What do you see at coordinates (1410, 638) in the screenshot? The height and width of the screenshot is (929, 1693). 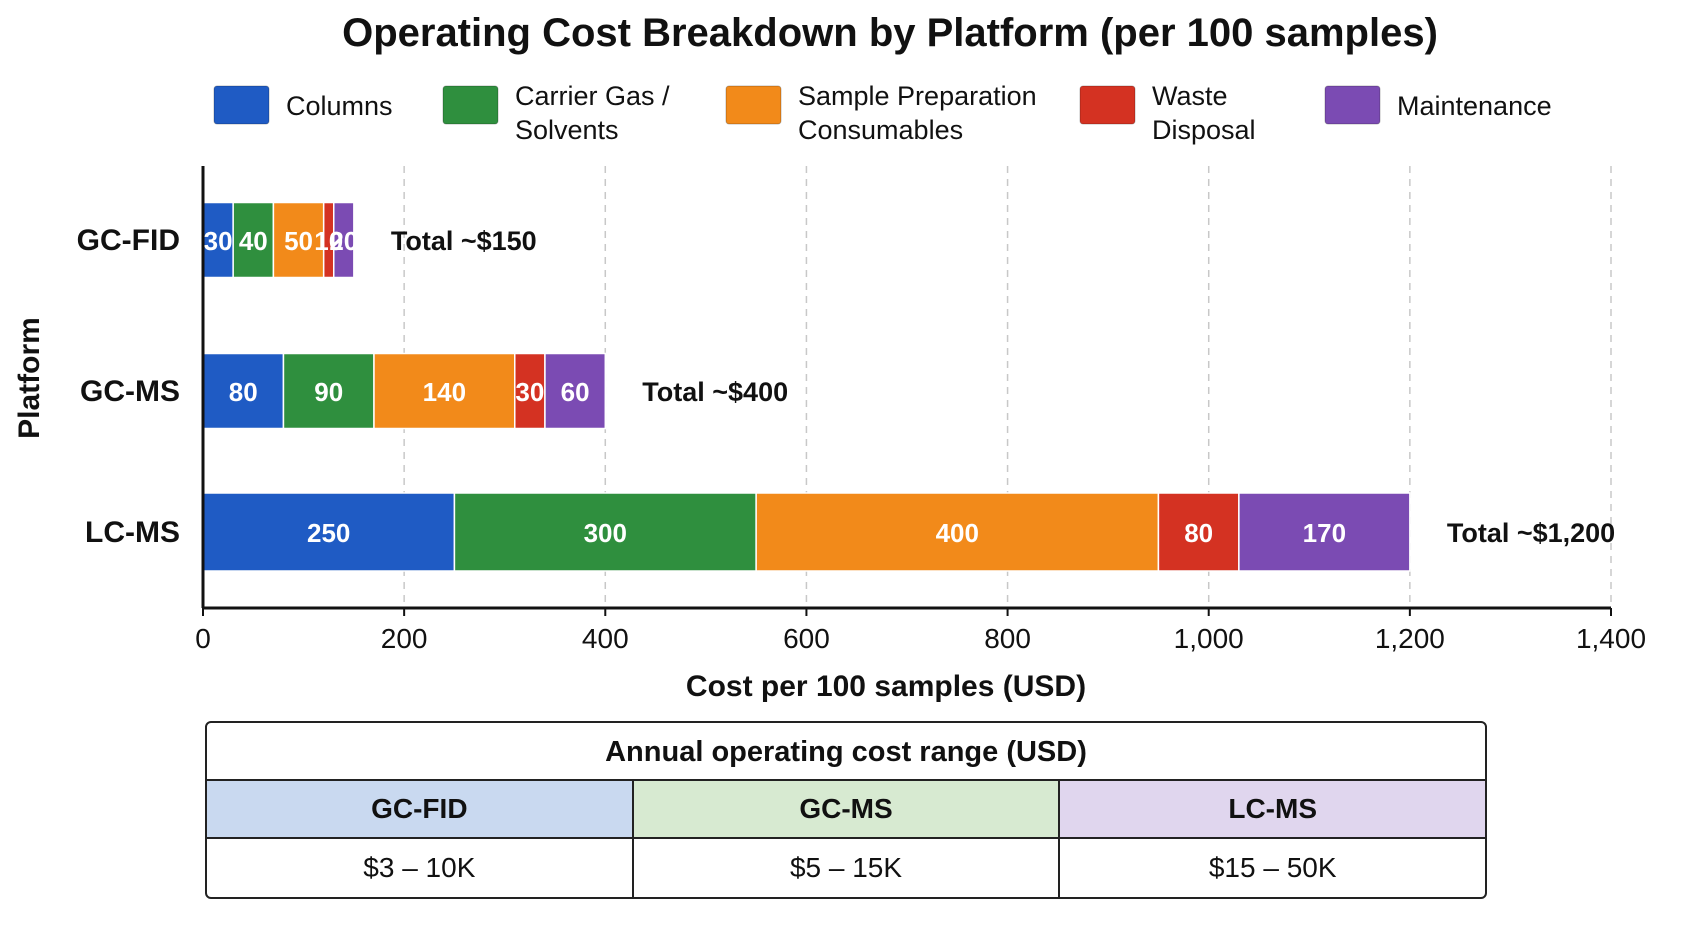 I see `x-tick-label-1200: 1,200` at bounding box center [1410, 638].